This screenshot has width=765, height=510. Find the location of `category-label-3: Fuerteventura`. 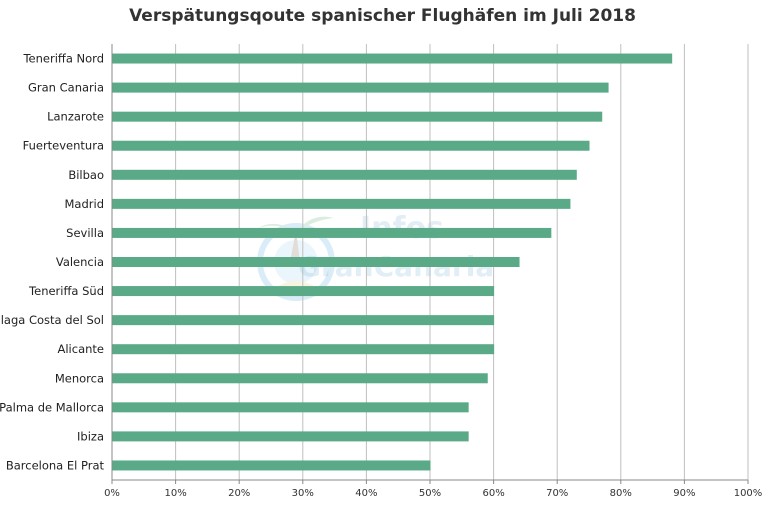

category-label-3: Fuerteventura is located at coordinates (63, 146).